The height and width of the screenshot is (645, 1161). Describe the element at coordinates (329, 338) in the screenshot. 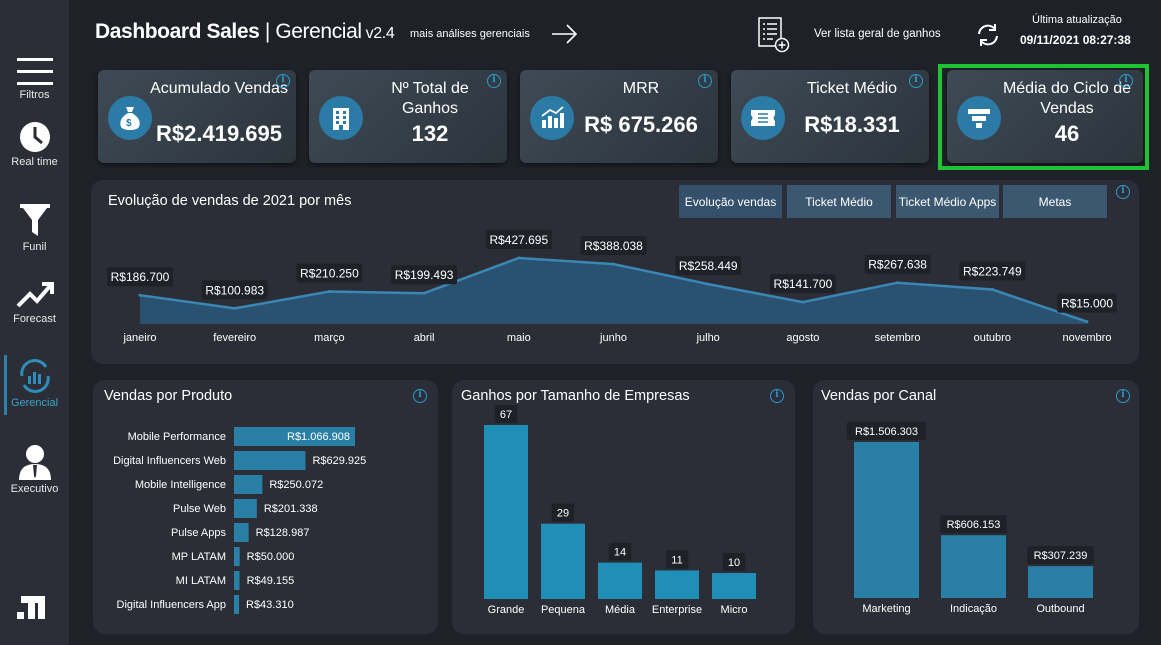

I see `x-tick-label: março` at that location.